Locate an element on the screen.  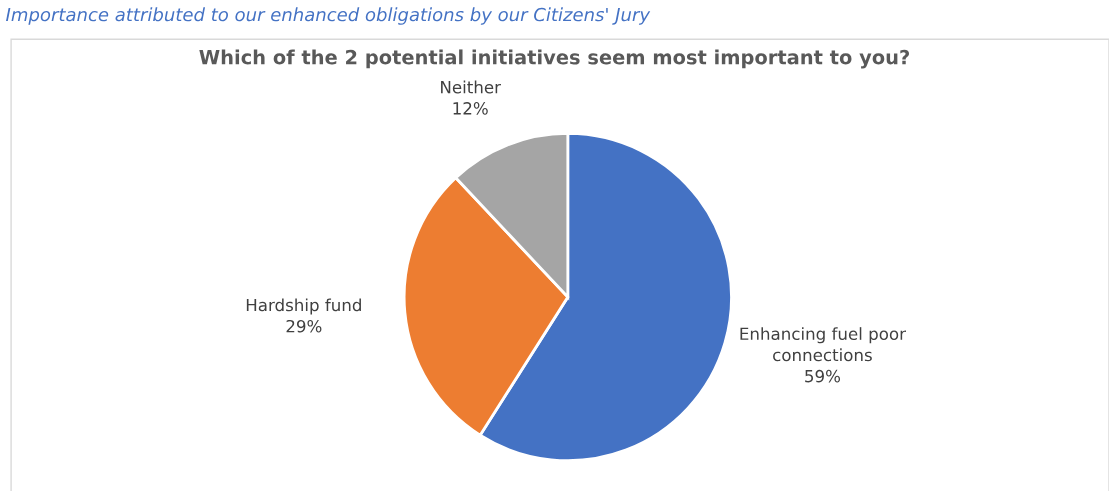
text: Importance attributed to our enhanced obligations by our Citizens' Jury is located at coordinates (328, 16).